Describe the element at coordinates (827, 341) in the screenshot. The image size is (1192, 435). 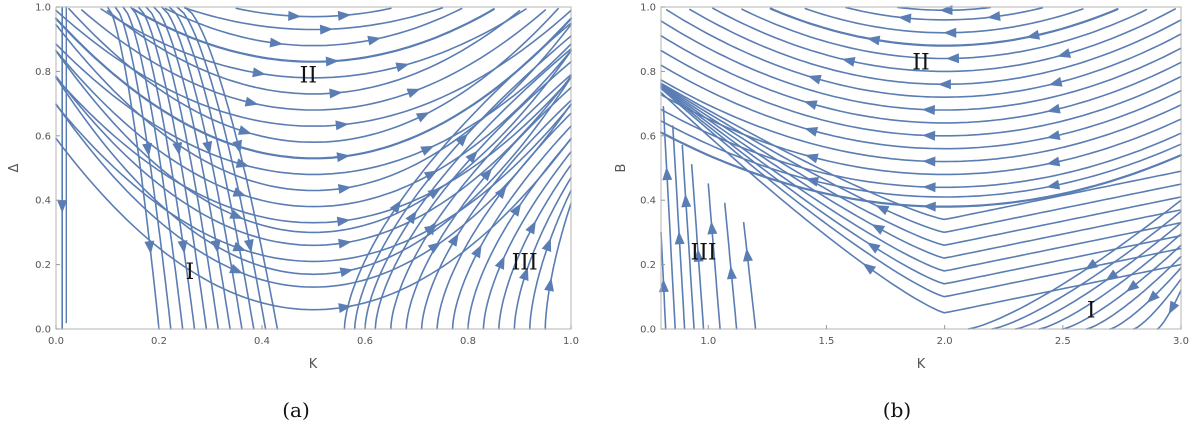
I see `panel-b-x-tick-label: 1.5` at that location.